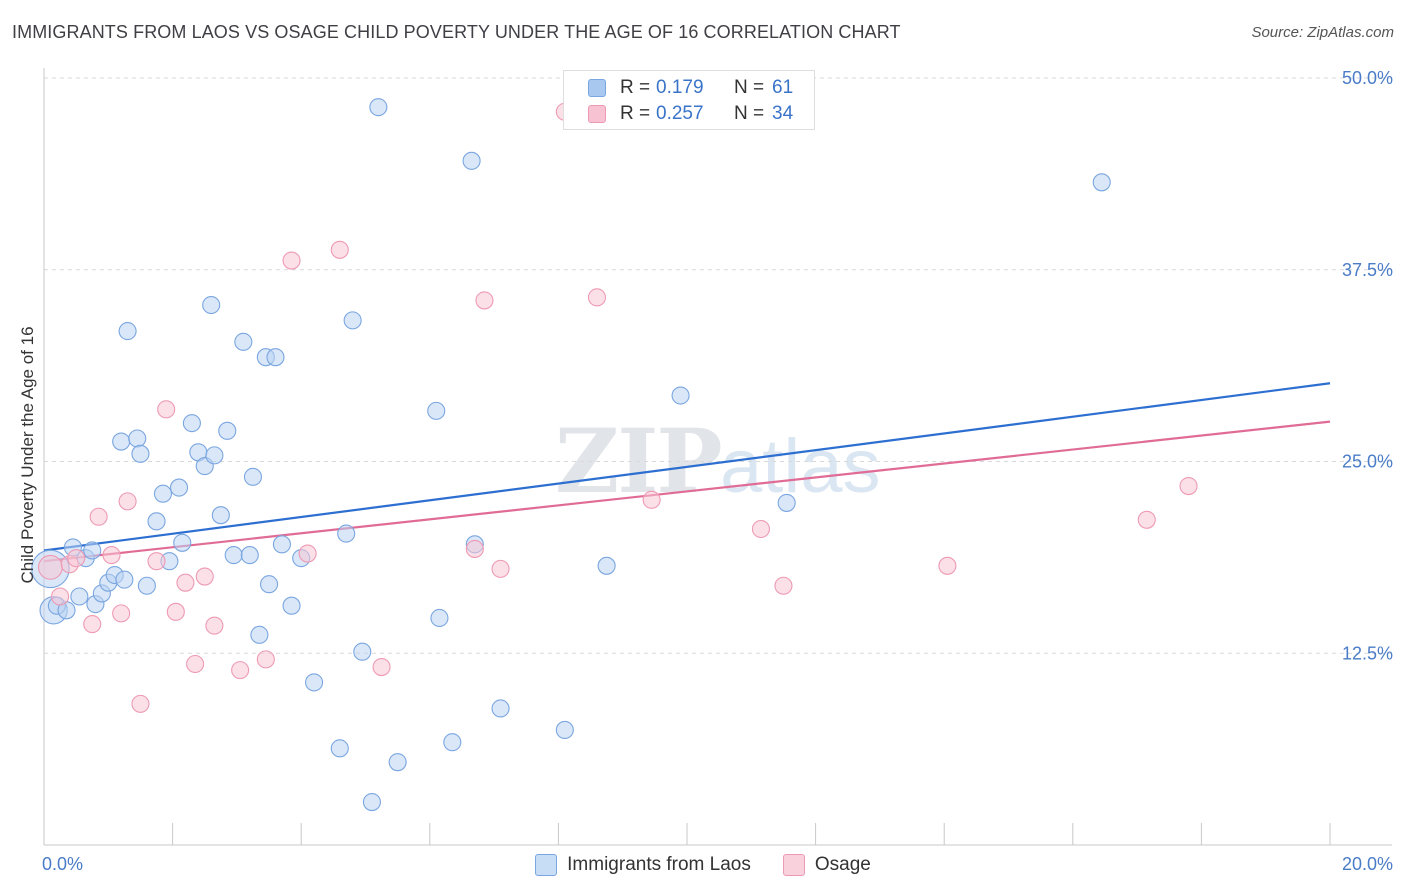 Image resolution: width=1406 pixels, height=892 pixels. What do you see at coordinates (749, 113) in the screenshot?
I see `n-label: N =` at bounding box center [749, 113].